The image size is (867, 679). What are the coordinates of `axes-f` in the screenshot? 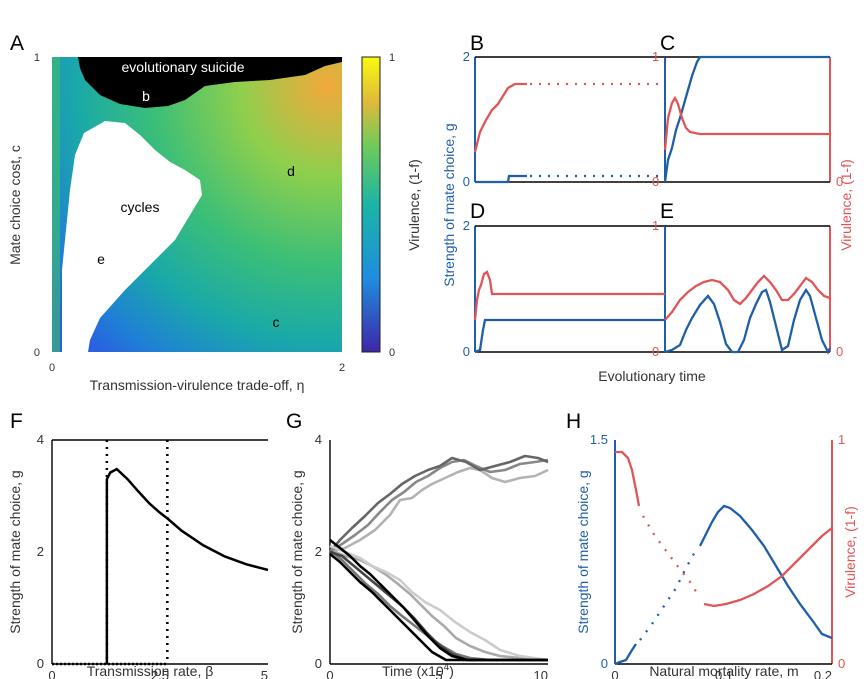 It's located at (159, 552).